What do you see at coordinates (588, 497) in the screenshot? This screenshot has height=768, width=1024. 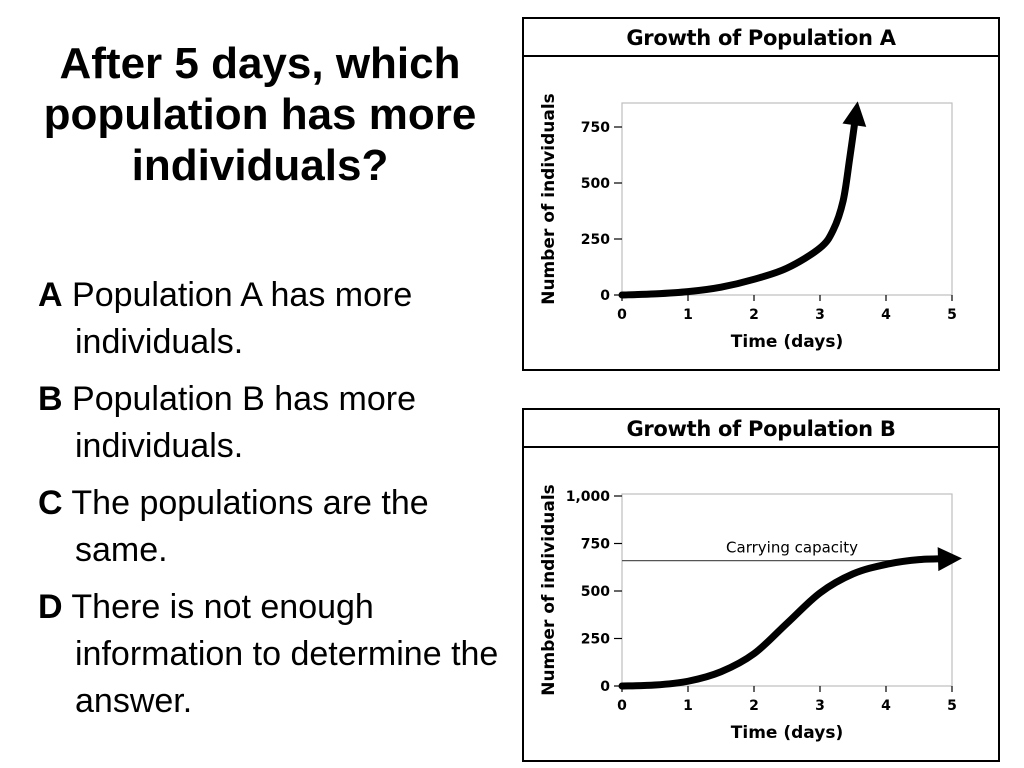 I see `y-tick-label: 1,000` at bounding box center [588, 497].